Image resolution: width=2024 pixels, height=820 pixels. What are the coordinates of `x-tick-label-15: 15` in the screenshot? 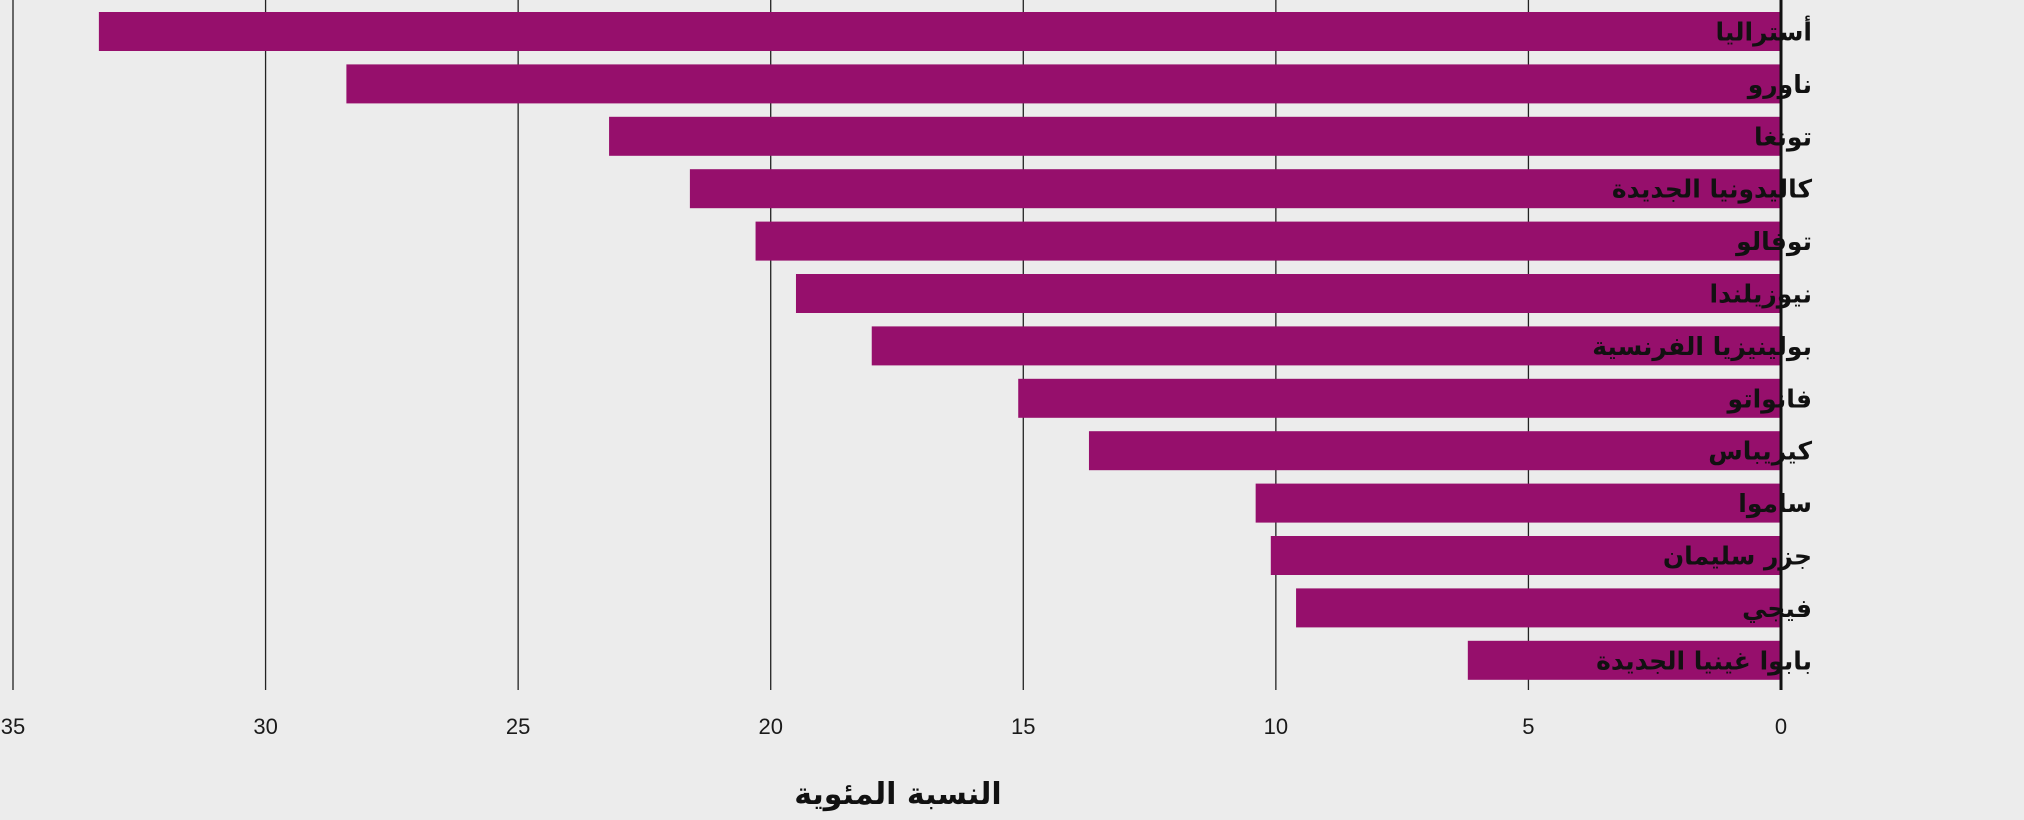 It's located at (1023, 726).